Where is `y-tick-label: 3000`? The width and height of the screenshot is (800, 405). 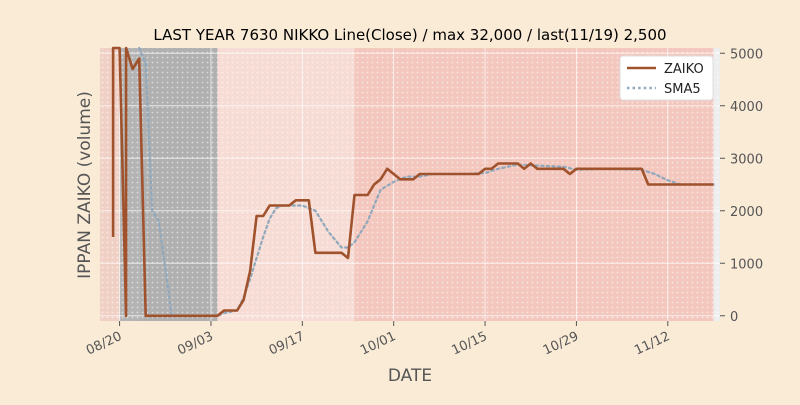
y-tick-label: 3000 is located at coordinates (746, 159).